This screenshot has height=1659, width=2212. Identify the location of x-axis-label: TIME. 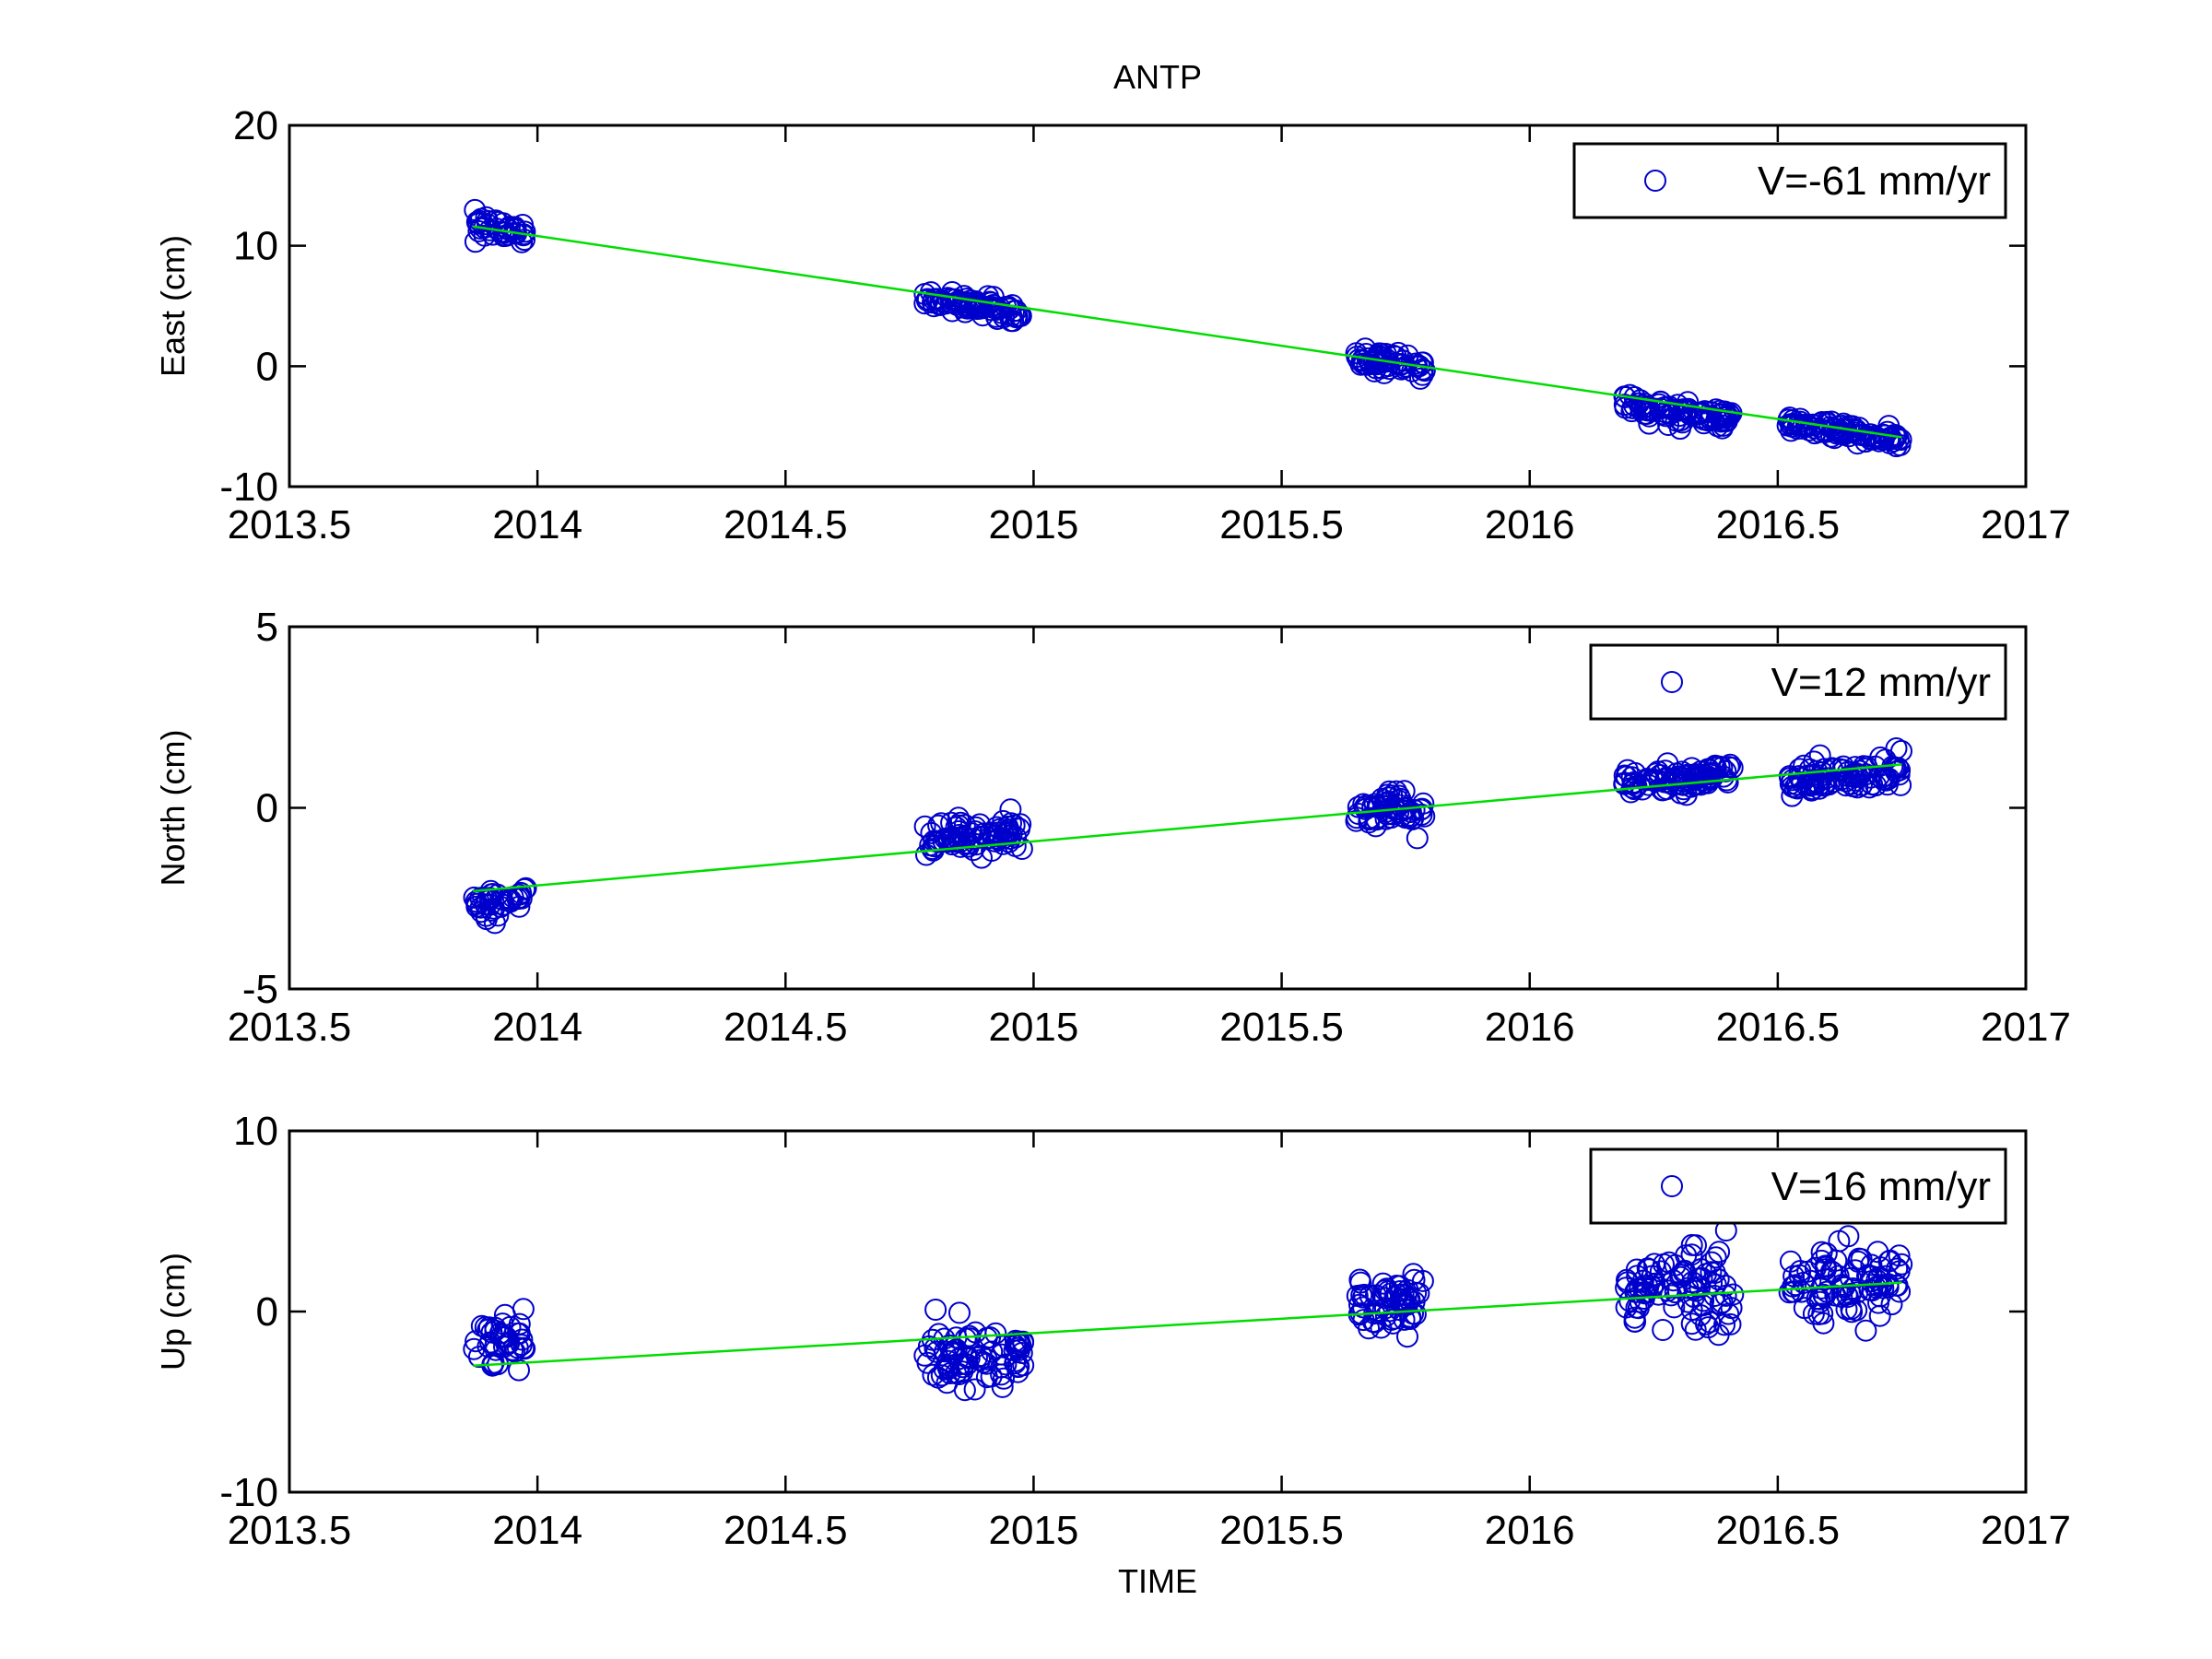
(1157, 1581).